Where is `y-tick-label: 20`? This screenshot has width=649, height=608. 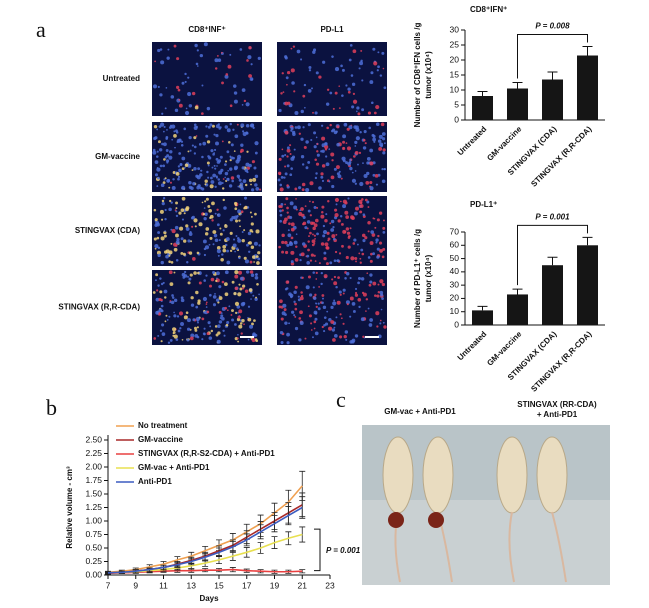 y-tick-label: 20 is located at coordinates (455, 59).